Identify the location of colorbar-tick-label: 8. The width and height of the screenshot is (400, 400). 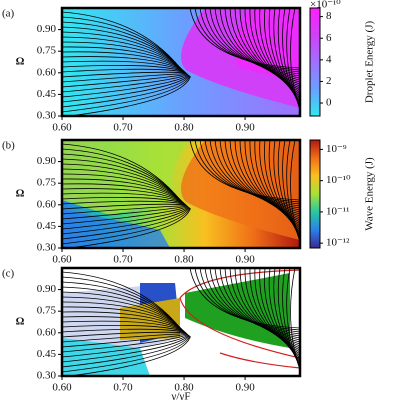
(329, 16).